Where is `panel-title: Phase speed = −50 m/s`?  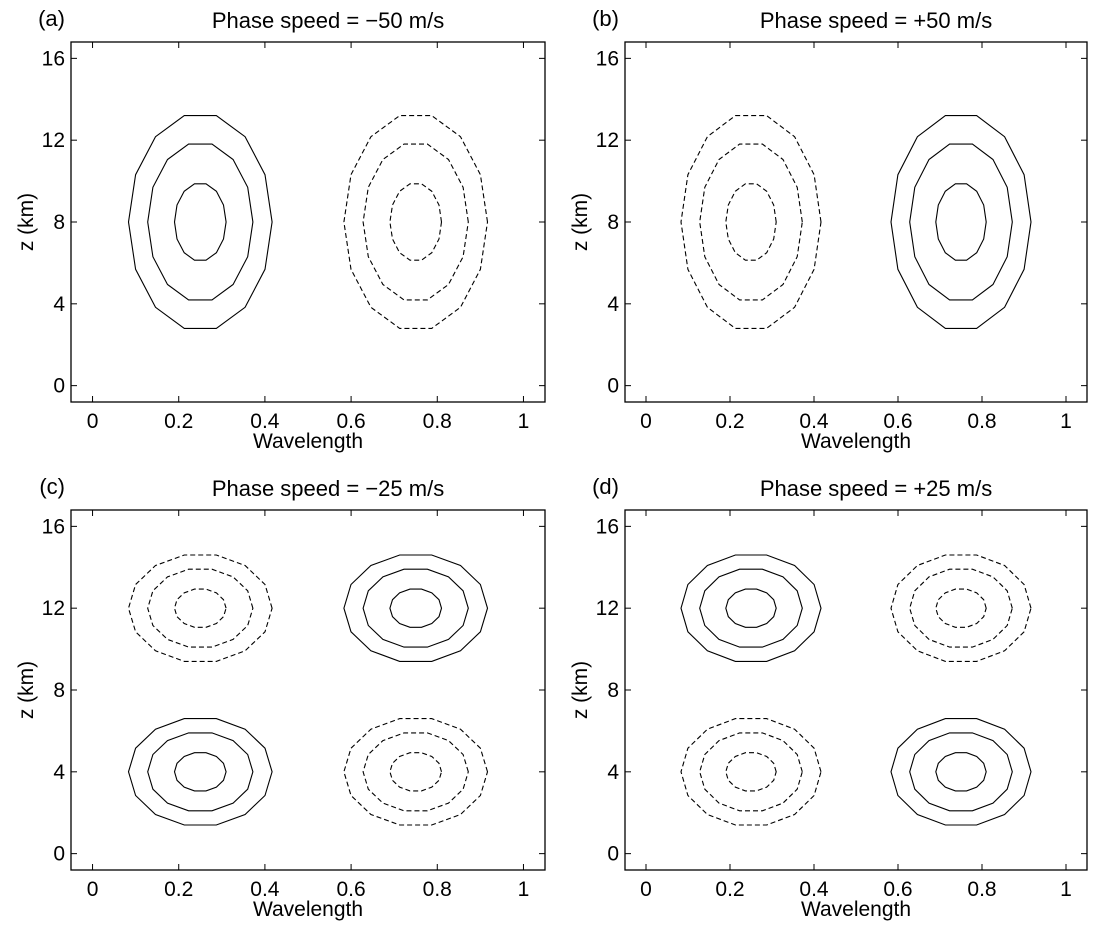 panel-title: Phase speed = −50 m/s is located at coordinates (328, 20).